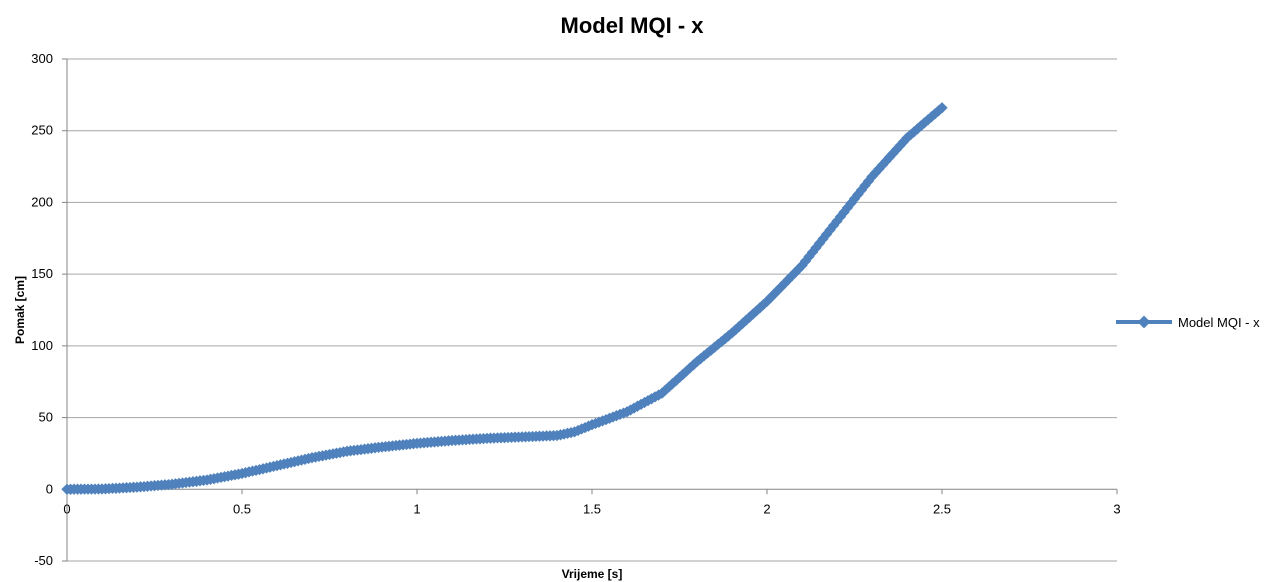 The height and width of the screenshot is (582, 1264). Describe the element at coordinates (46, 417) in the screenshot. I see `y-tick-label: 50` at that location.